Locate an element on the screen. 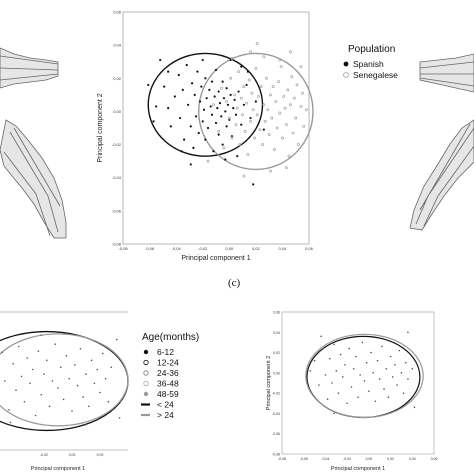  br-x-tick-label: 0,02 is located at coordinates (390, 459).